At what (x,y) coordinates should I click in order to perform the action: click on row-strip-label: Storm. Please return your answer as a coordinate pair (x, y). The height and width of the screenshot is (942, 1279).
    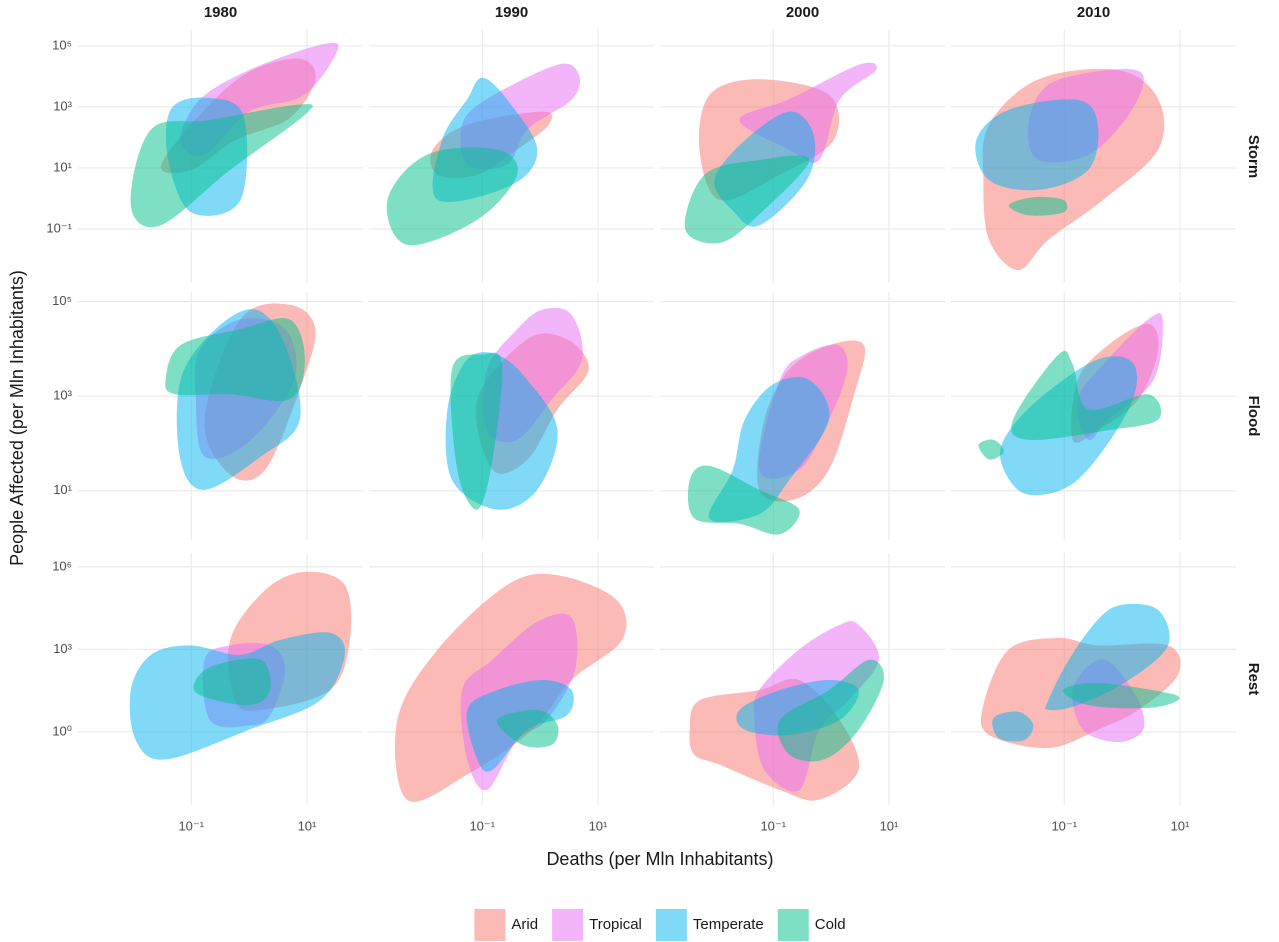
    Looking at the image, I should click on (1253, 156).